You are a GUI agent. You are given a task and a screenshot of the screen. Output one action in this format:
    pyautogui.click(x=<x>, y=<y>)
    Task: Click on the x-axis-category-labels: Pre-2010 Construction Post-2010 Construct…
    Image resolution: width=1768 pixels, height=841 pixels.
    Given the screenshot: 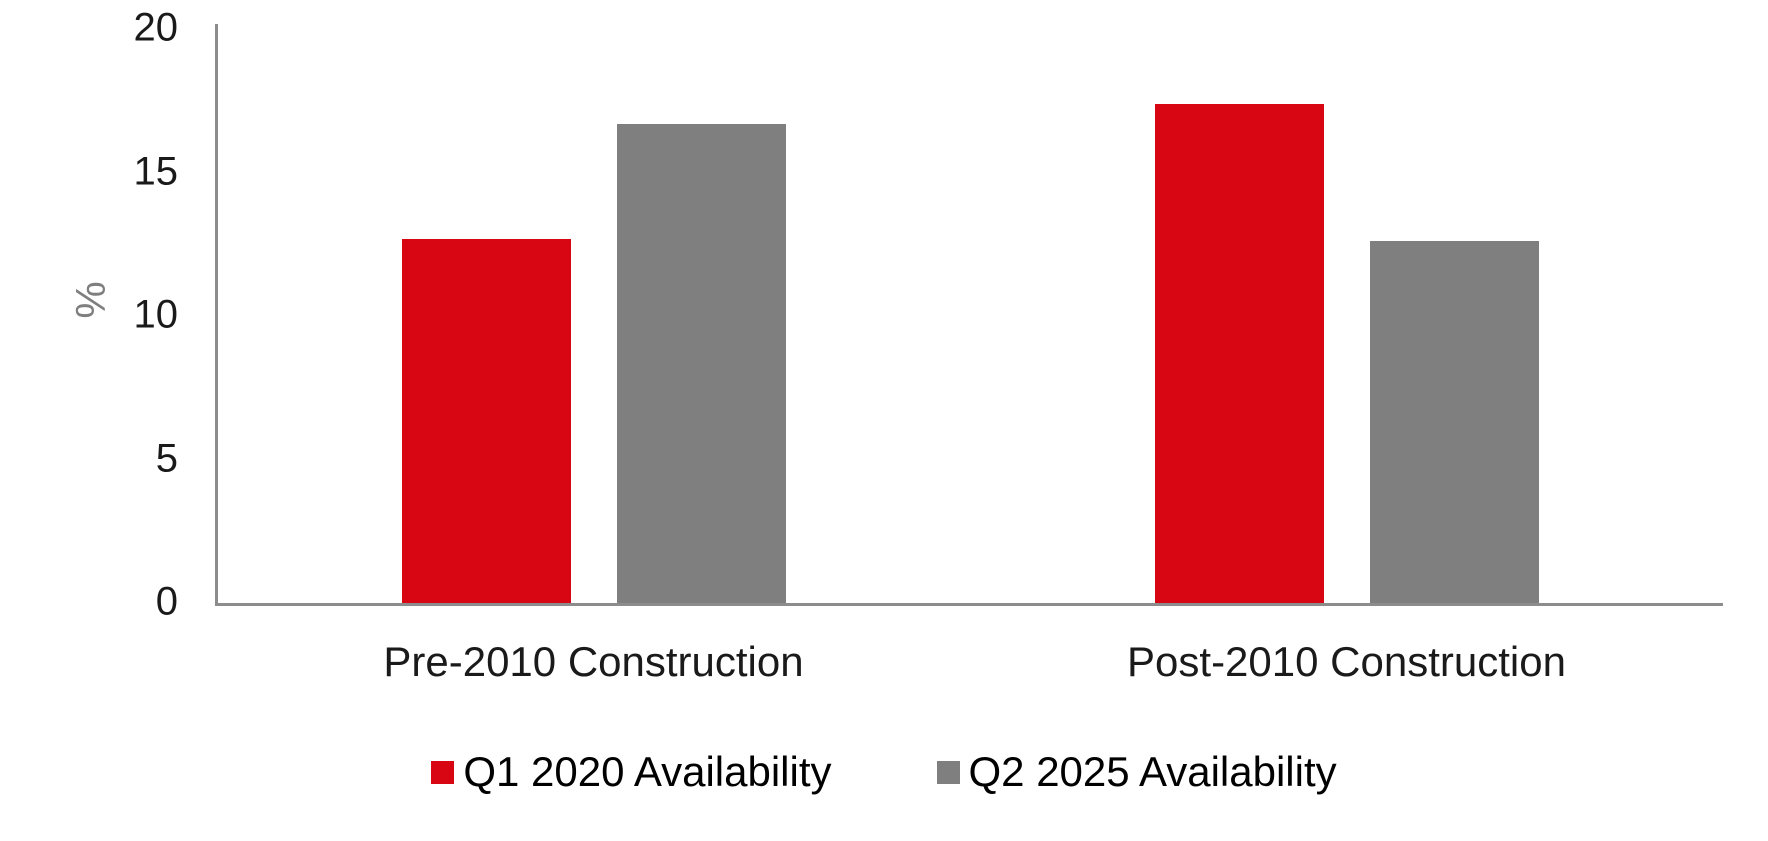 What is the action you would take?
    pyautogui.click(x=970, y=662)
    